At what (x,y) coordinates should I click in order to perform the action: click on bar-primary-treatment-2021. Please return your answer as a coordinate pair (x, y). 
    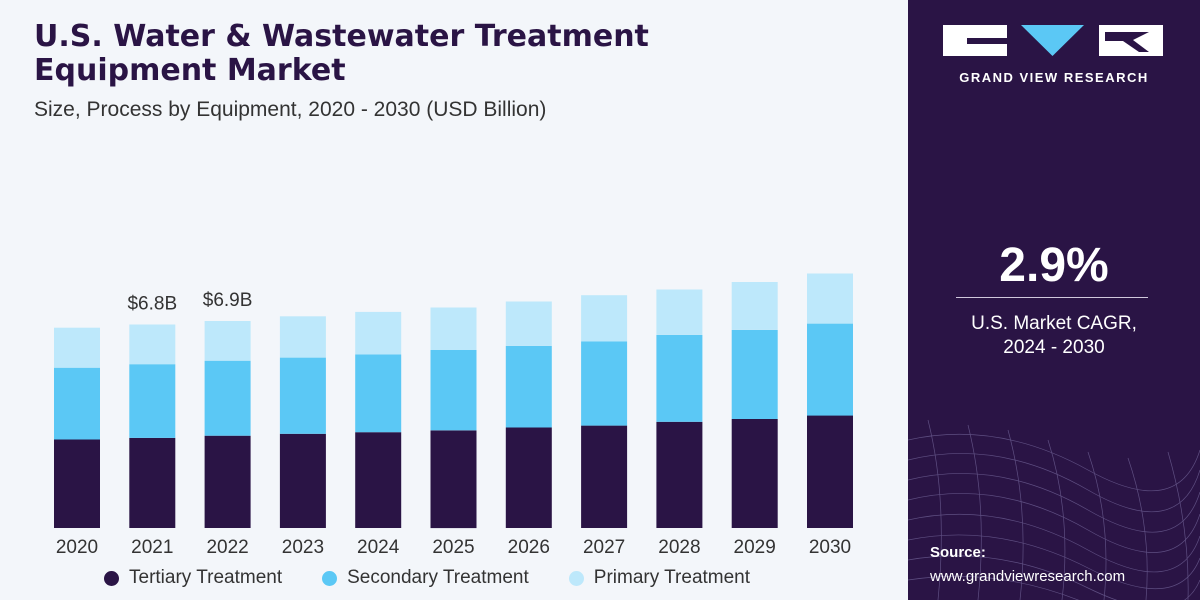
    Looking at the image, I should click on (152, 344).